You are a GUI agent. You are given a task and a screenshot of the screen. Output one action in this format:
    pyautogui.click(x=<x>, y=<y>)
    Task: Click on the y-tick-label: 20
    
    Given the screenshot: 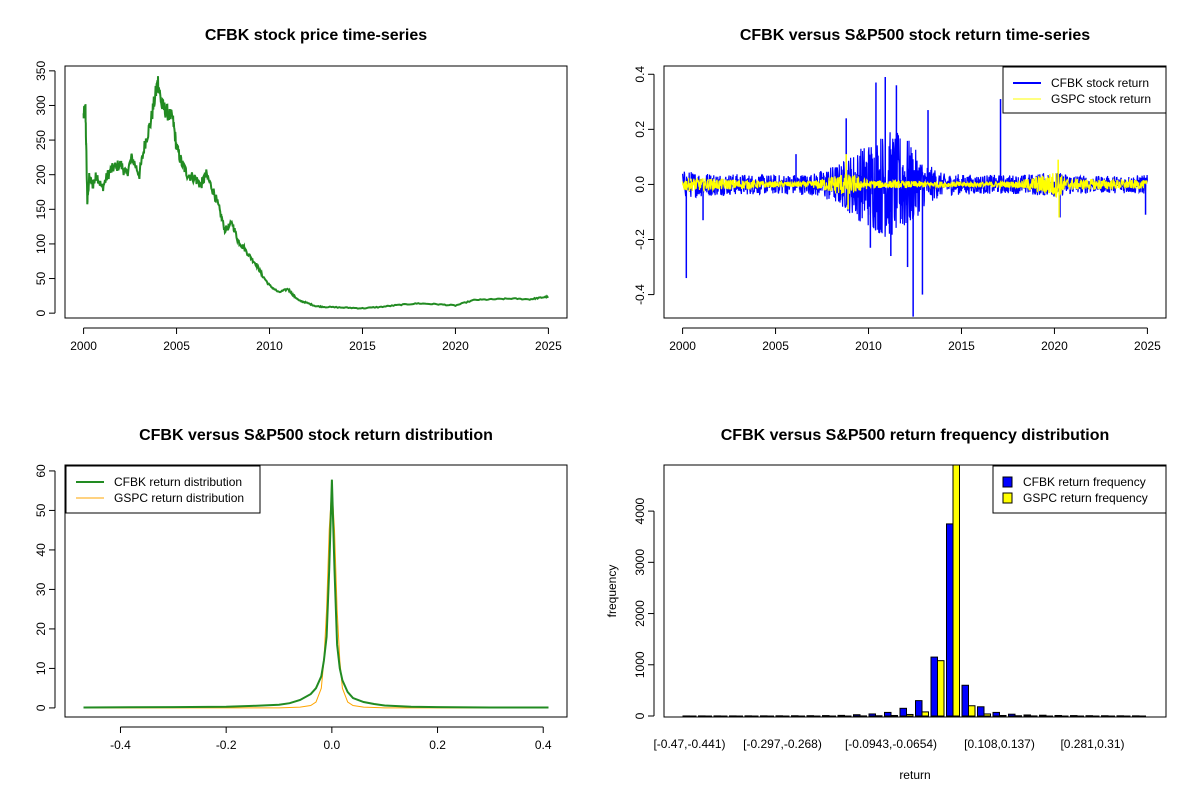 What is the action you would take?
    pyautogui.click(x=41, y=629)
    